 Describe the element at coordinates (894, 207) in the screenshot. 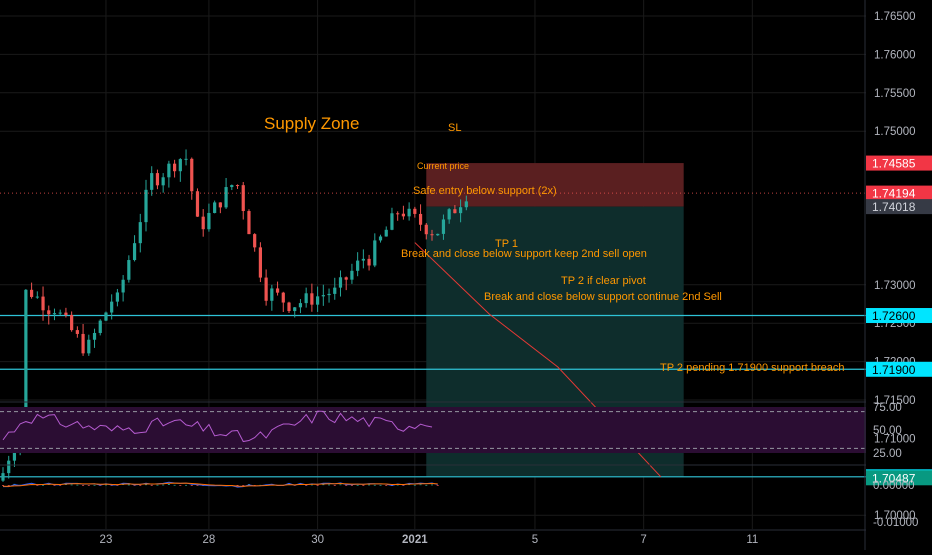

I see `price-tag-label: 1.74018` at that location.